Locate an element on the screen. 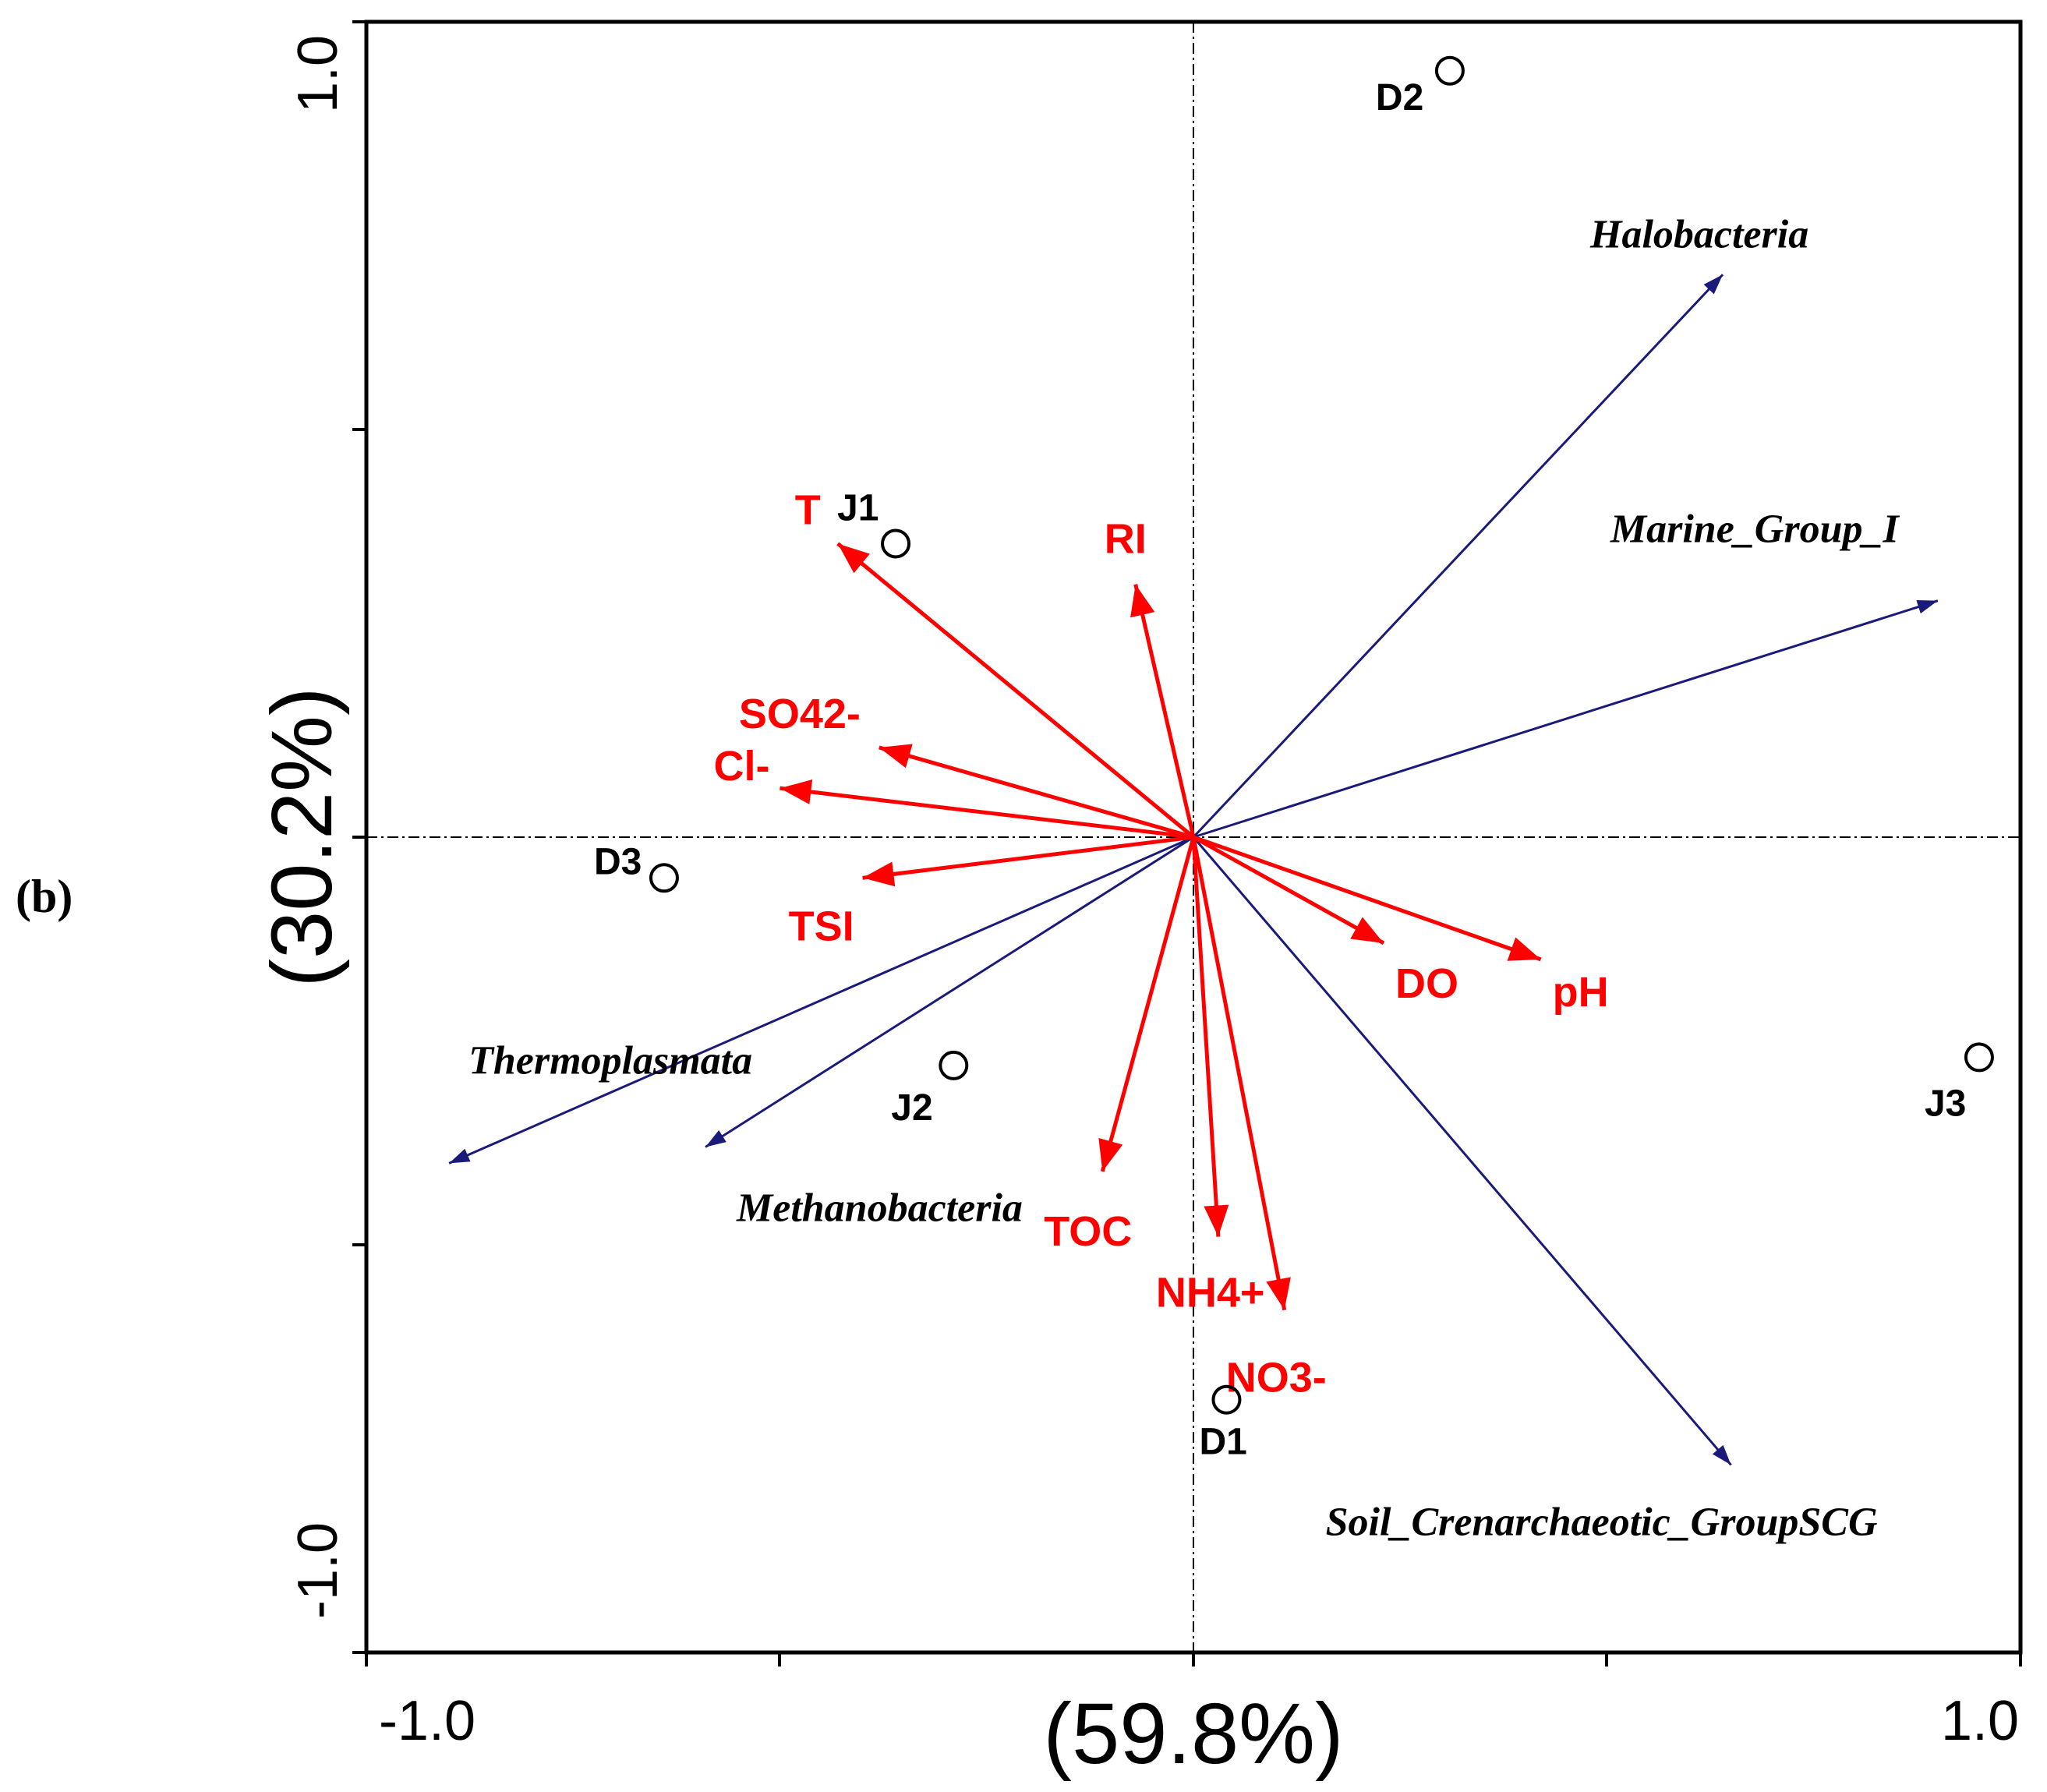 The height and width of the screenshot is (1792, 2047). site-label-d1: D1 is located at coordinates (1222, 1443).